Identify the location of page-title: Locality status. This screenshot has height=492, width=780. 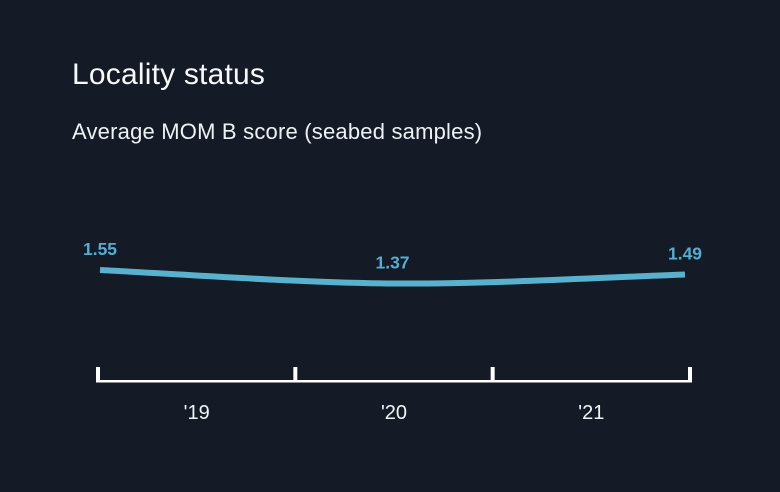
(169, 74).